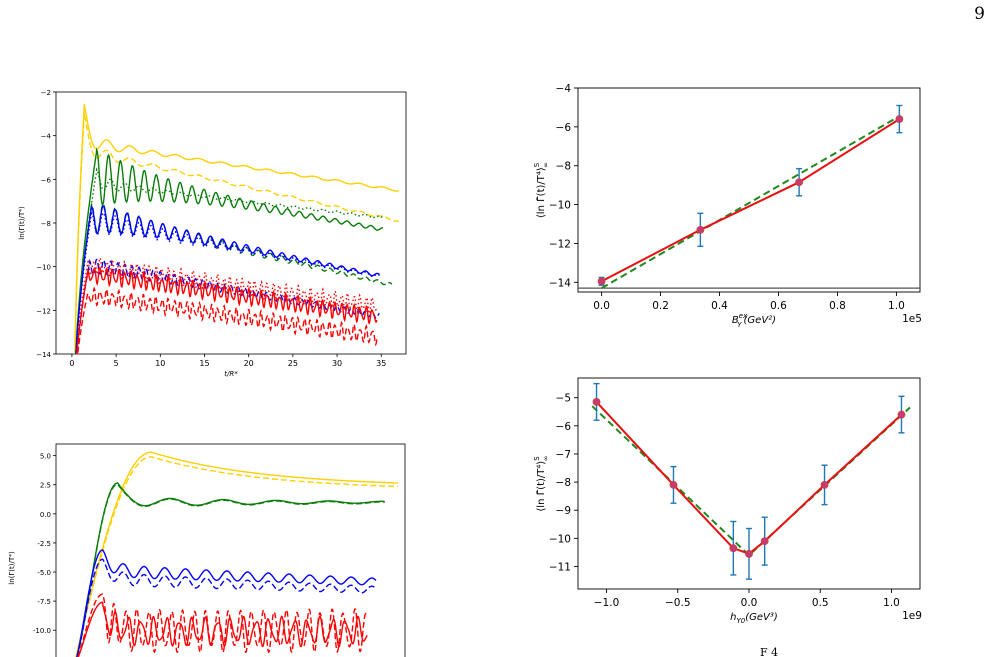 This screenshot has height=657, width=998. Describe the element at coordinates (44, 544) in the screenshot. I see `y-tick-label: -2.5` at that location.